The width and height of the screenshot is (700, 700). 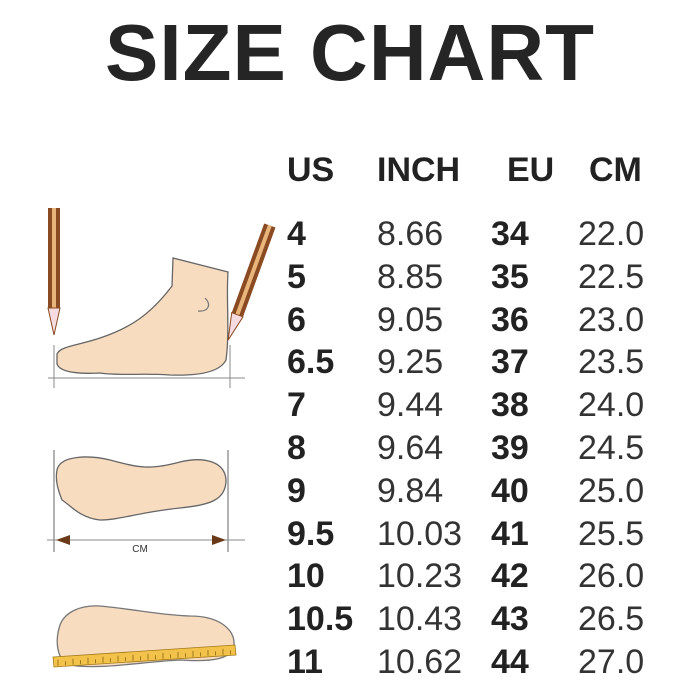 What do you see at coordinates (296, 448) in the screenshot?
I see `cell-us: 8` at bounding box center [296, 448].